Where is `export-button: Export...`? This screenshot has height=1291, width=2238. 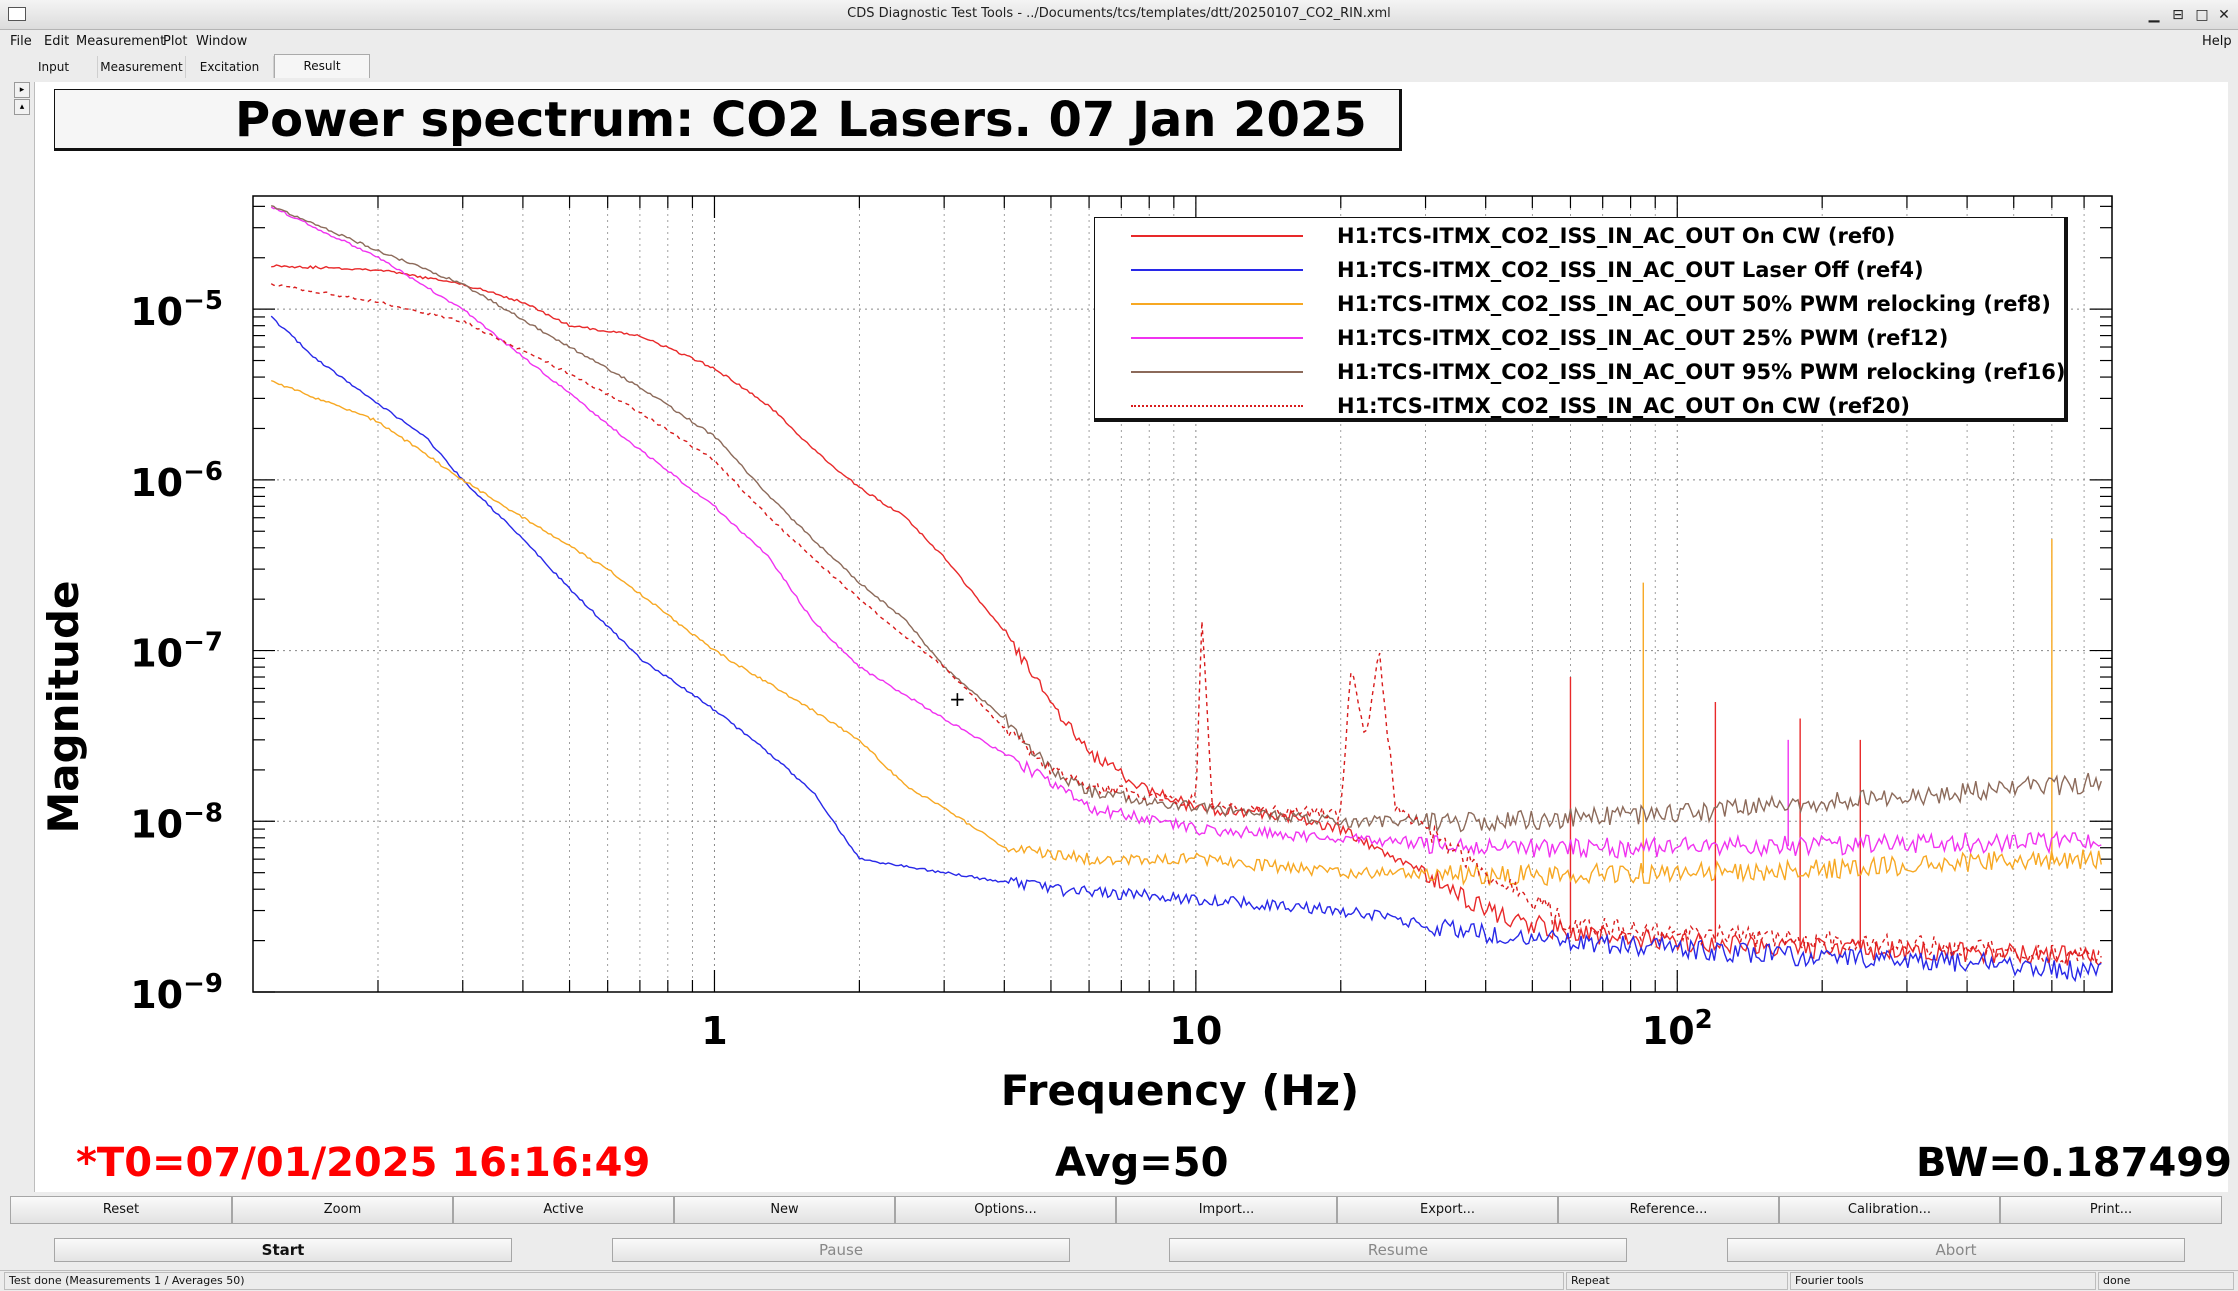 export-button: Export... is located at coordinates (1447, 1210).